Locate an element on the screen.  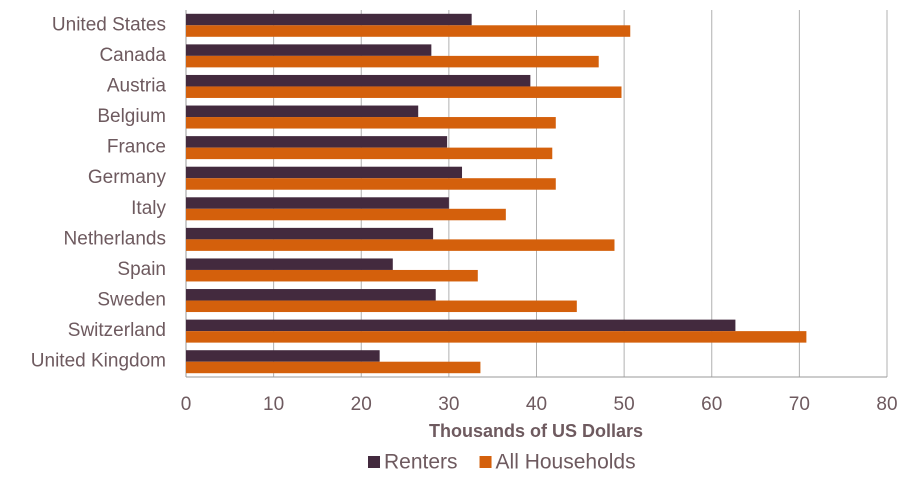
x-tick-label: 20 is located at coordinates (361, 404).